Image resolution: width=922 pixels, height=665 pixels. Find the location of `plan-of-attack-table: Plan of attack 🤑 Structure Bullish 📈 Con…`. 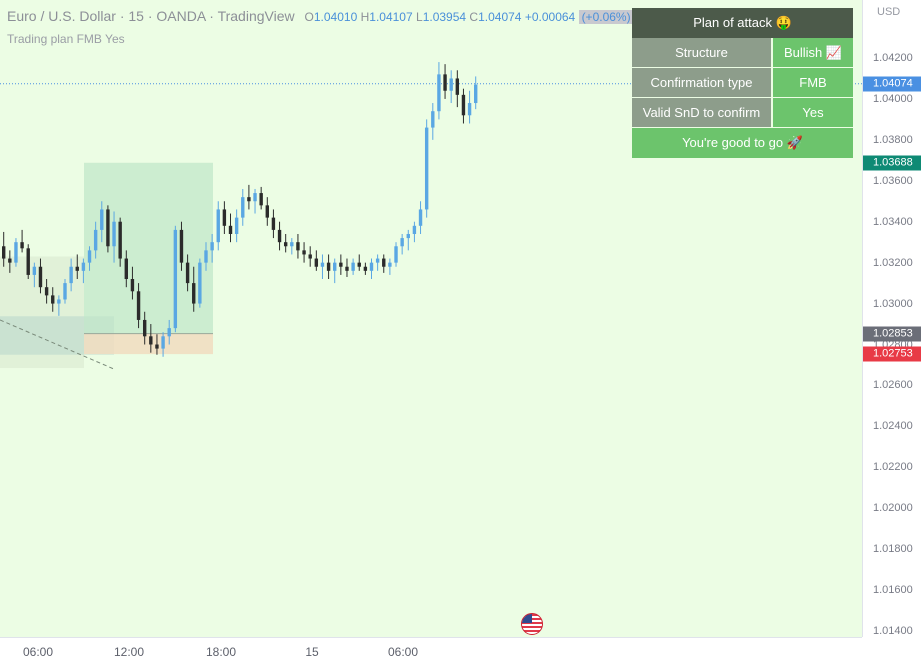

plan-of-attack-table: Plan of attack 🤑 Structure Bullish 📈 Con… is located at coordinates (742, 83).